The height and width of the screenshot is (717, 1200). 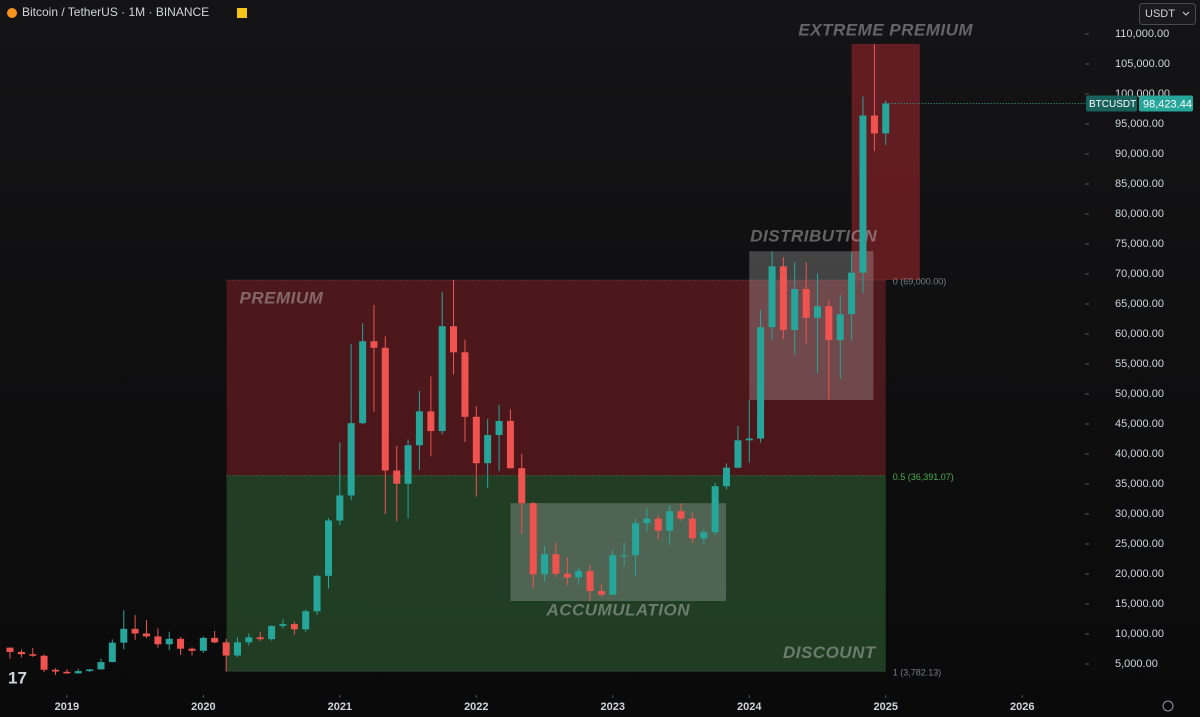 I want to click on zone, so click(x=618, y=552).